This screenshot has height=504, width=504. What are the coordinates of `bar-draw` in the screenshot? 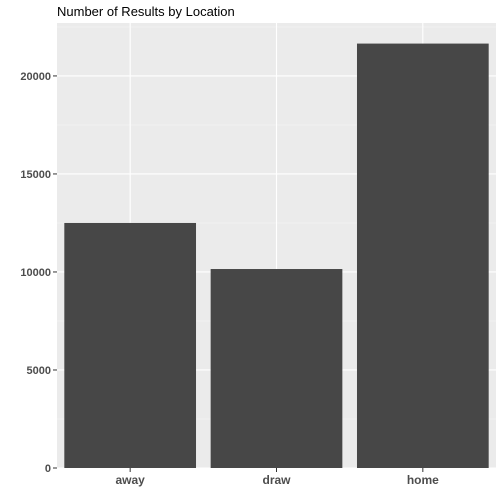 It's located at (276, 368).